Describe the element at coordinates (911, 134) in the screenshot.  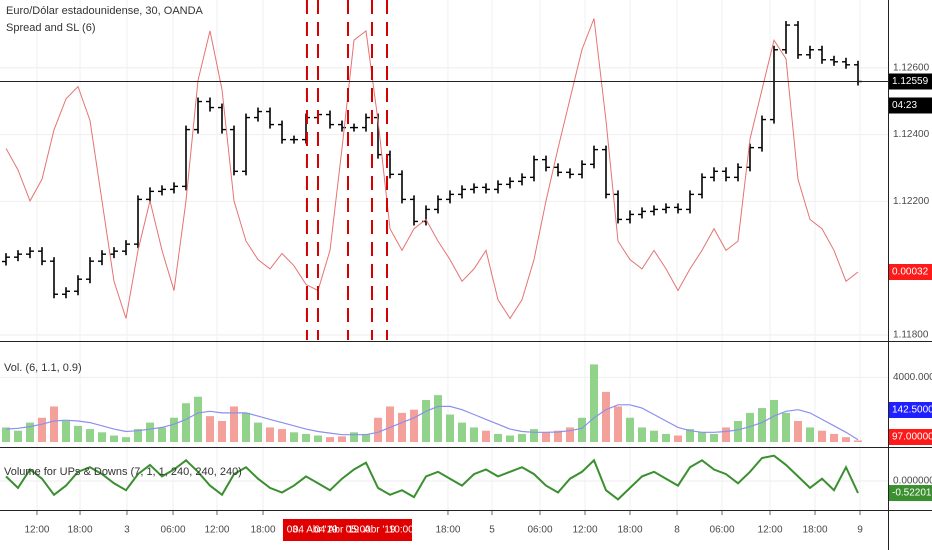
I see `y-tick-label: 1.12400` at that location.